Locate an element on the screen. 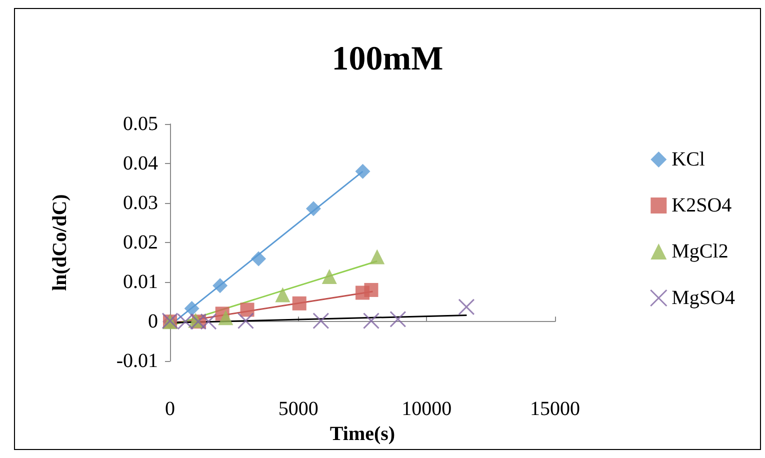 This screenshot has width=765, height=458. legend-label: K2SO4 is located at coordinates (702, 205).